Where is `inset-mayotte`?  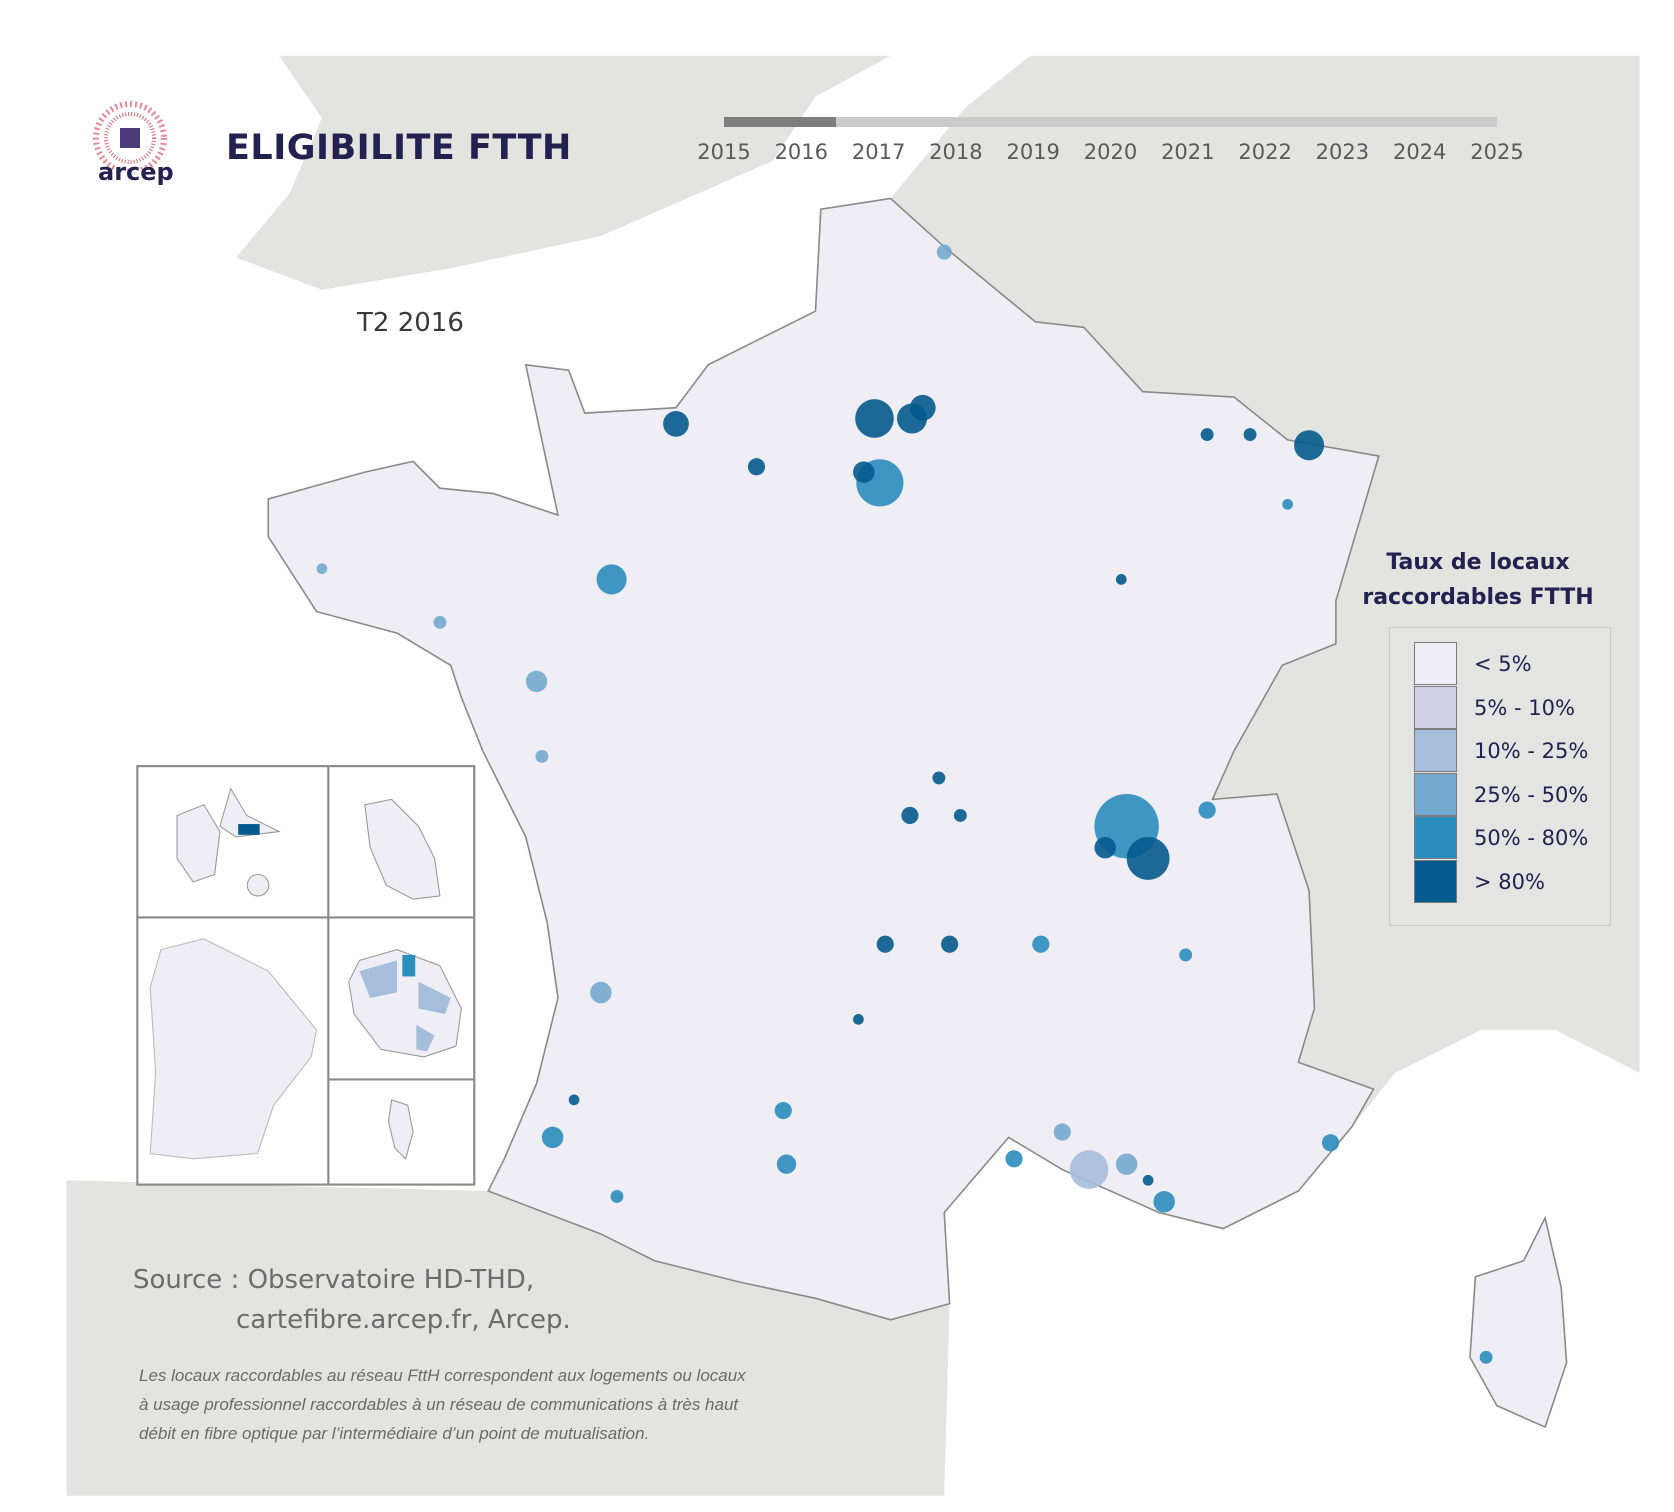 inset-mayotte is located at coordinates (400, 1129).